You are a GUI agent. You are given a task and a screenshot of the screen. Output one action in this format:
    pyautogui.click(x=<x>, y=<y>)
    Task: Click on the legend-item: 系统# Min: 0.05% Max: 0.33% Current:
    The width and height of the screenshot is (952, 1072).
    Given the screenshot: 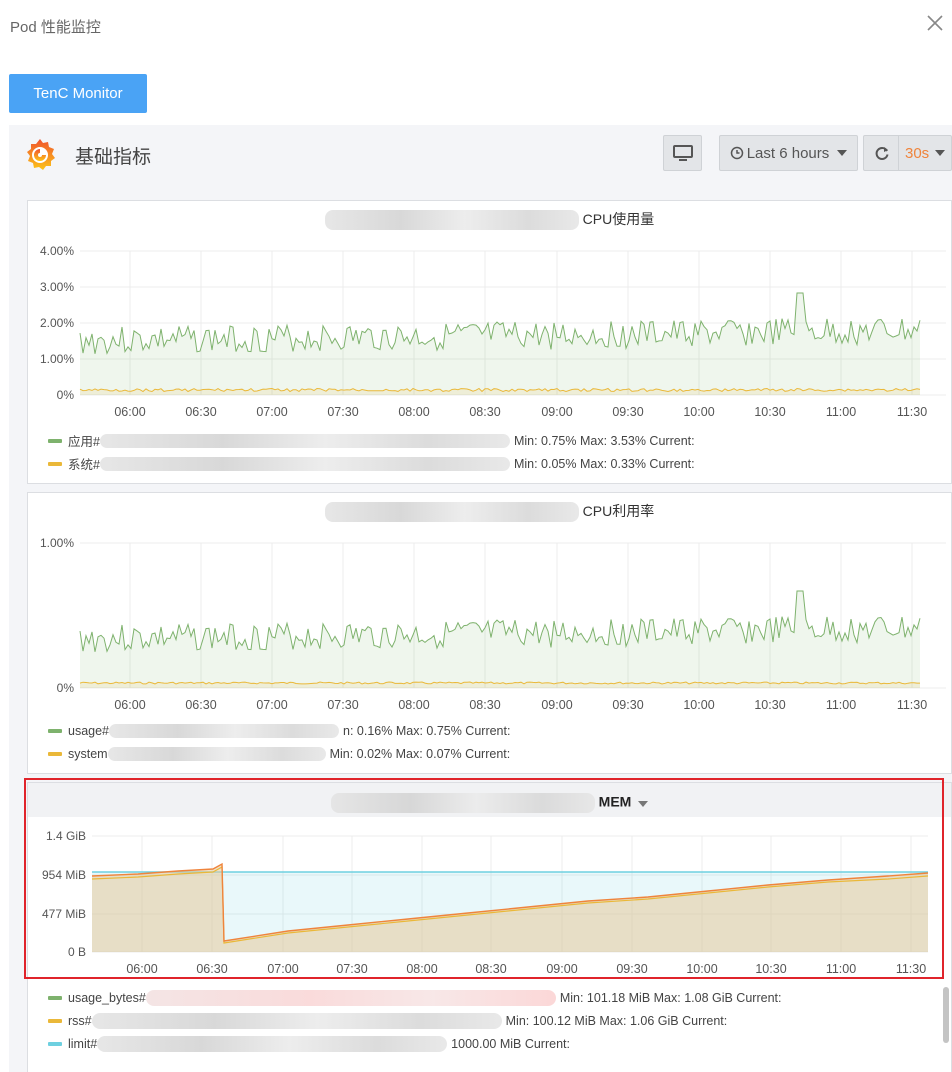 What is the action you would take?
    pyautogui.click(x=371, y=463)
    